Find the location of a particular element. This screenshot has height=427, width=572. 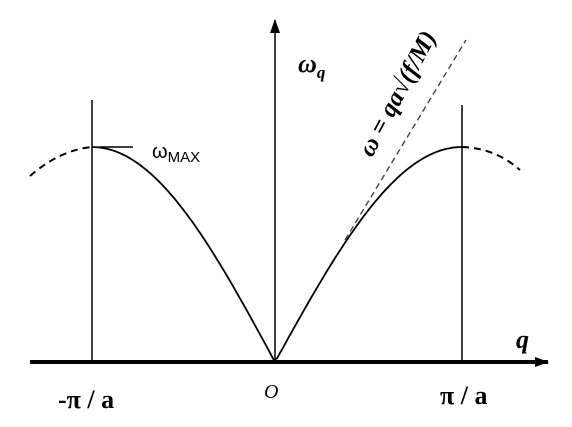

tangent-line is located at coordinates (405, 140).